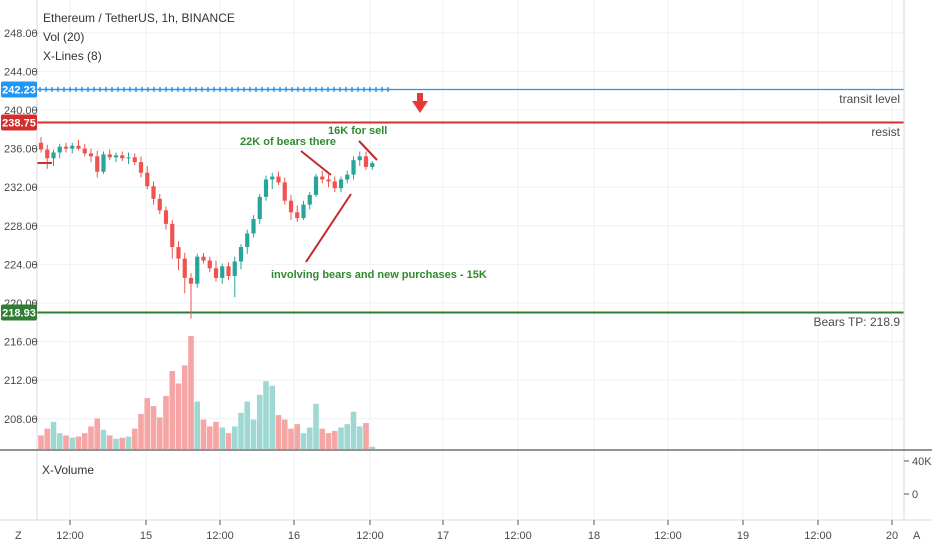 This screenshot has height=550, width=932. Describe the element at coordinates (18, 536) in the screenshot. I see `timezone-button: Z` at that location.